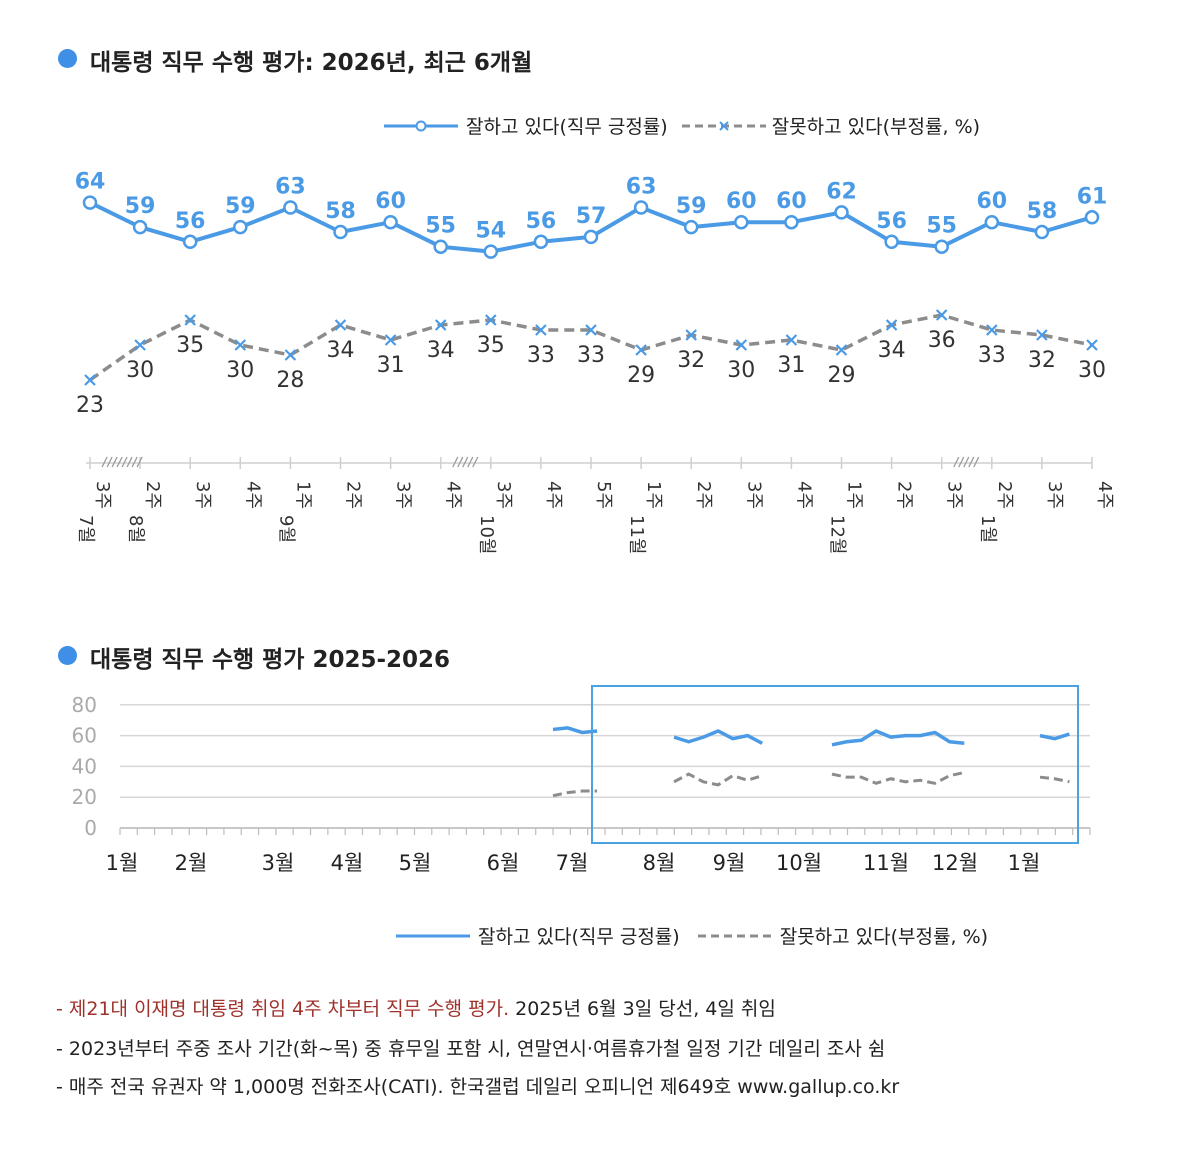  Describe the element at coordinates (270, 660) in the screenshot. I see `chart2-title: 대통령 직무 수행 평가 2025-2026` at that location.